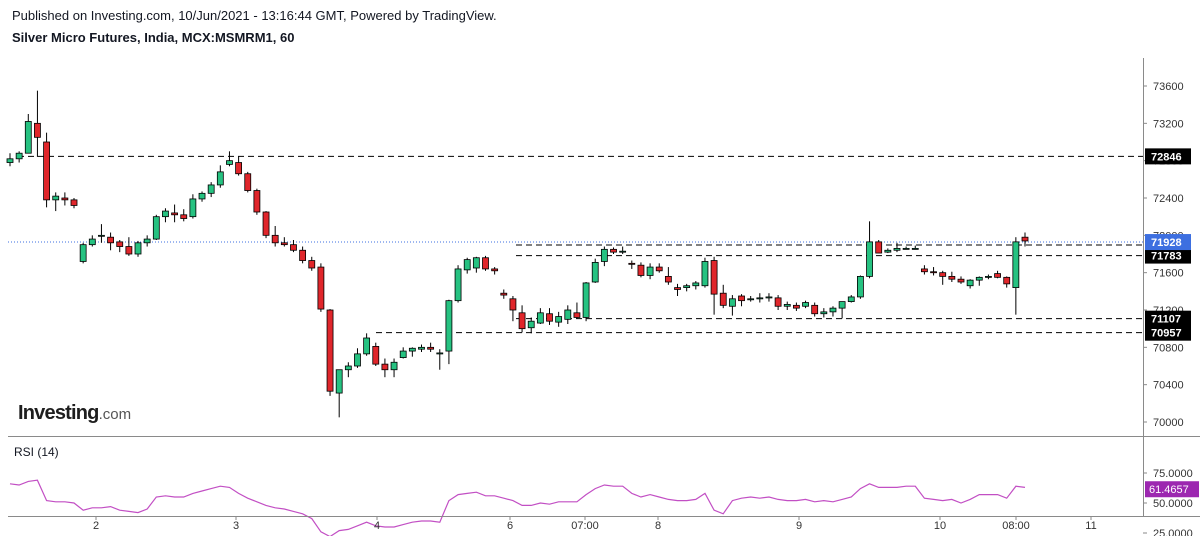 Image resolution: width=1200 pixels, height=536 pixels. Describe the element at coordinates (1168, 386) in the screenshot. I see `price-tick-label: 70400` at that location.